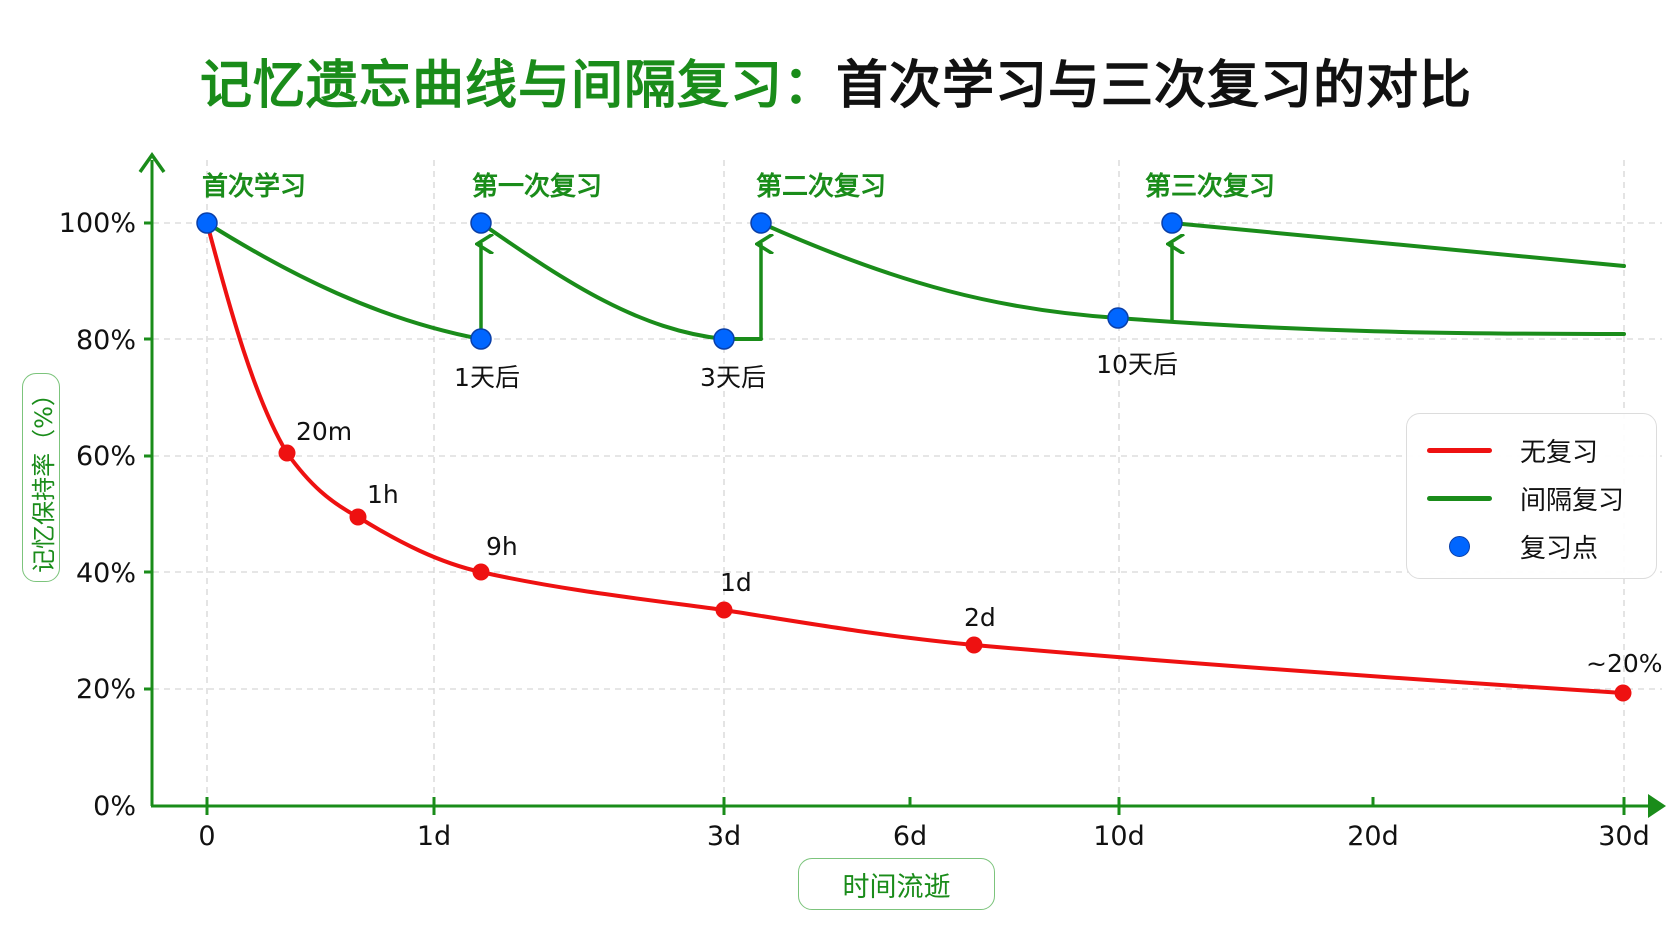  I want to click on y-tick-80: 80%, so click(106, 340).